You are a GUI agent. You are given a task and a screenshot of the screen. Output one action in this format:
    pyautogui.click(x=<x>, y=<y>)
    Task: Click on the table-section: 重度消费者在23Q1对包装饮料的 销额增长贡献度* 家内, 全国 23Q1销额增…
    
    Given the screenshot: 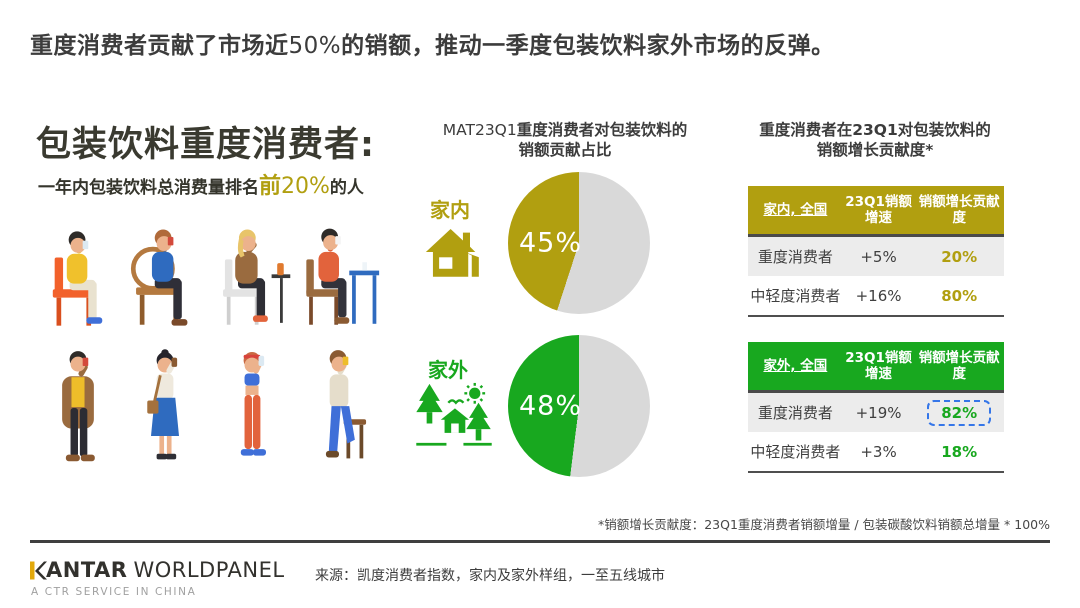 What is the action you would take?
    pyautogui.click(x=875, y=296)
    